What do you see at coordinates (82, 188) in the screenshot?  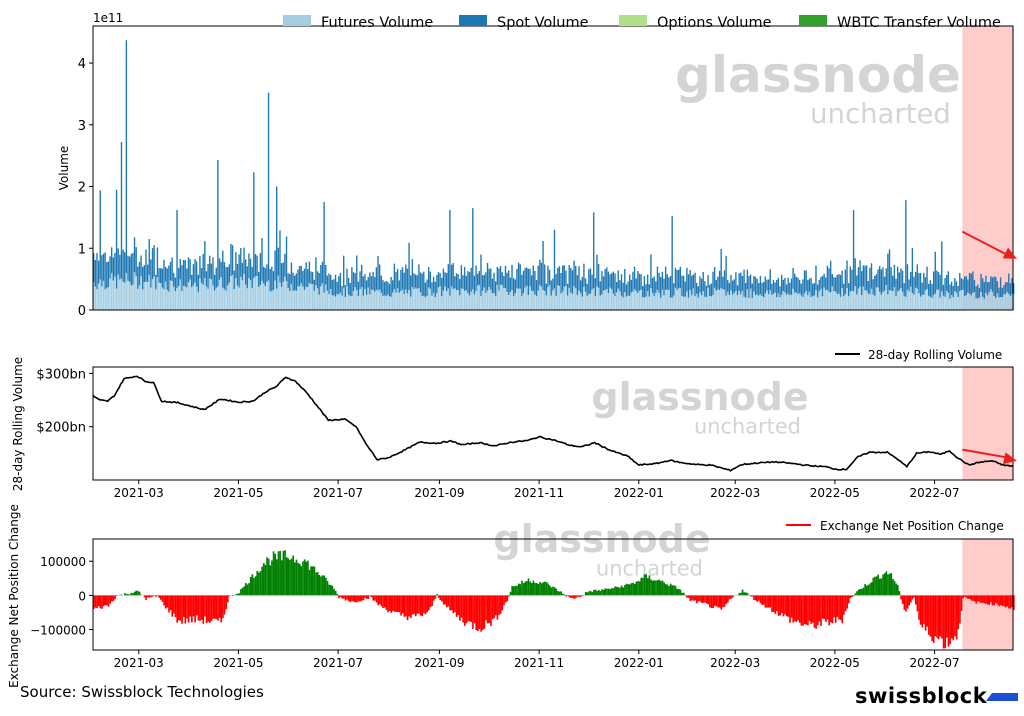 I see `y-tick-label: 2` at bounding box center [82, 188].